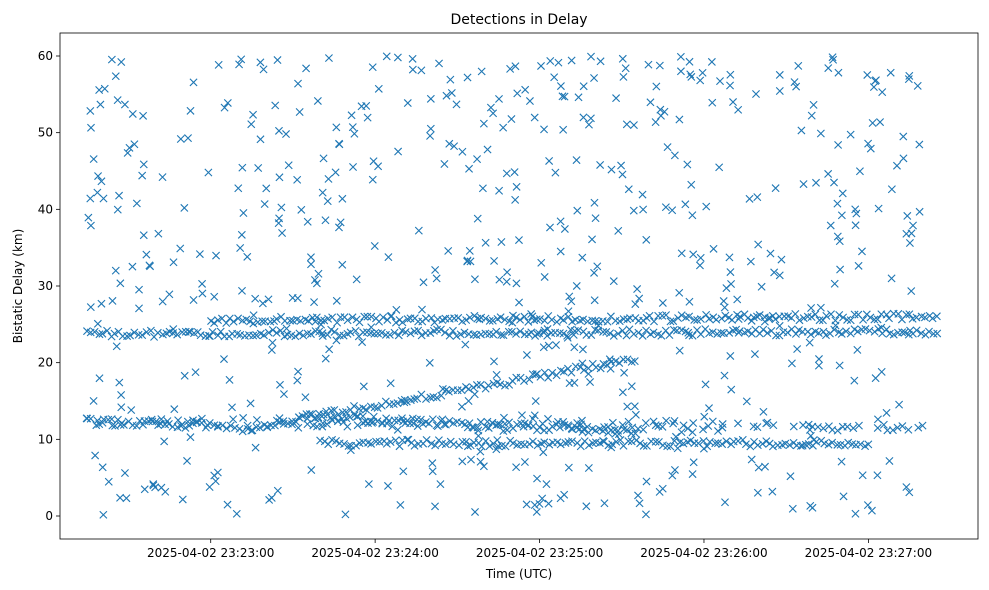  What do you see at coordinates (518, 20) in the screenshot?
I see `chart-title: Detections in Delay` at bounding box center [518, 20].